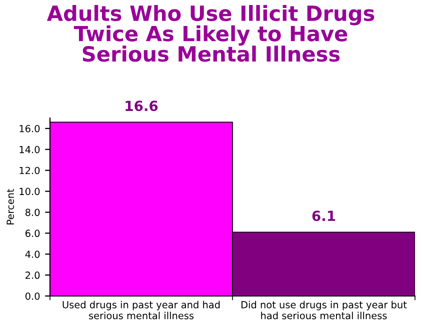  I want to click on y-tick-label: 14.0, so click(30, 150).